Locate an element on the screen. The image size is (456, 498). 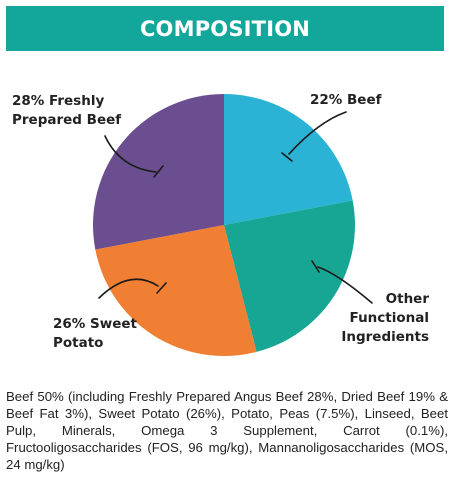
slice-label: 22% Beef is located at coordinates (346, 100).